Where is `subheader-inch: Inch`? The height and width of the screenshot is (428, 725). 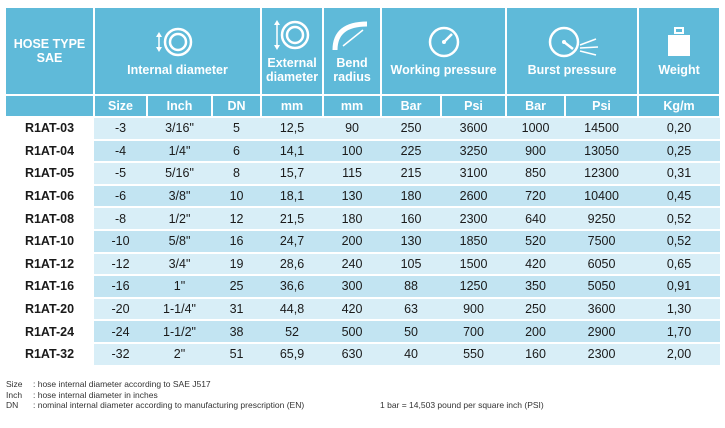
subheader-inch: Inch is located at coordinates (179, 105).